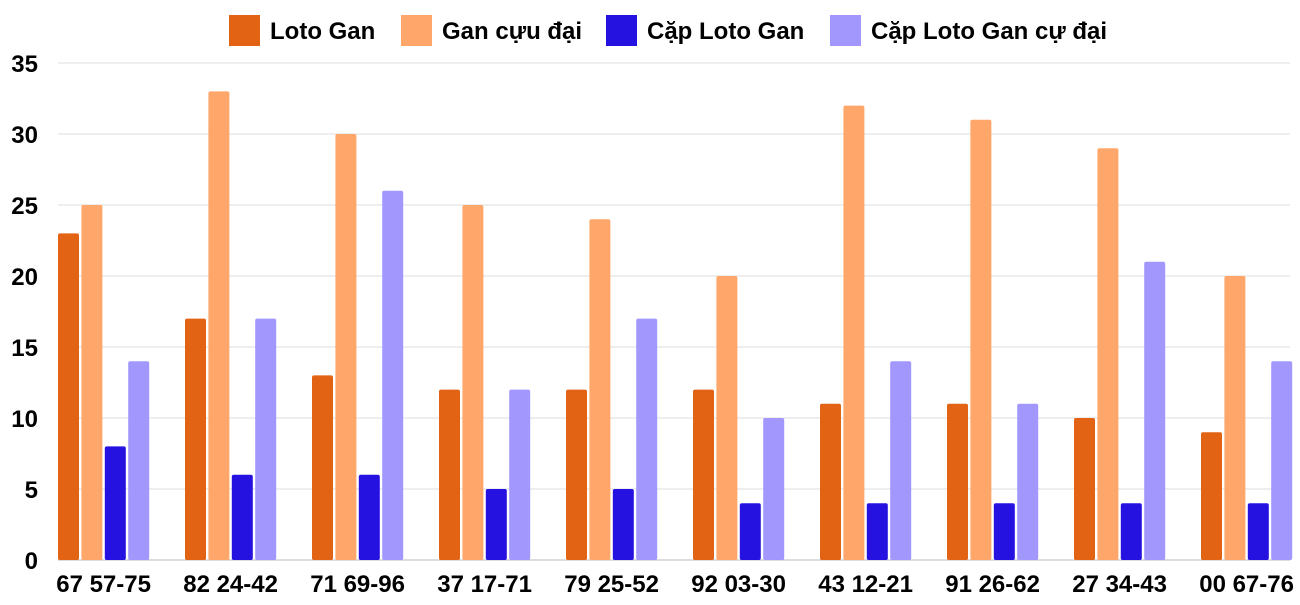 The height and width of the screenshot is (605, 1300). I want to click on bar-gan-cựu-đại-8, so click(1108, 354).